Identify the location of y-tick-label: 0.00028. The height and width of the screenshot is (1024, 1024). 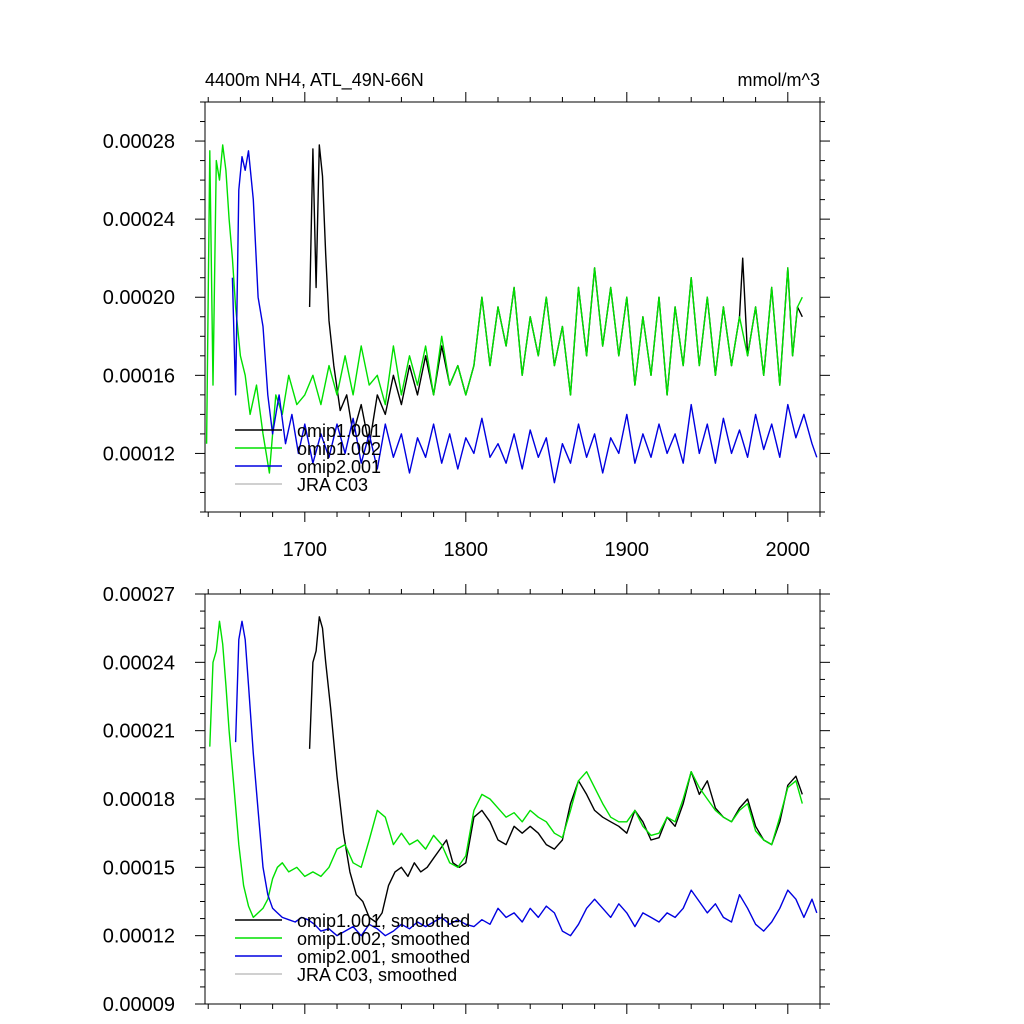
(139, 142).